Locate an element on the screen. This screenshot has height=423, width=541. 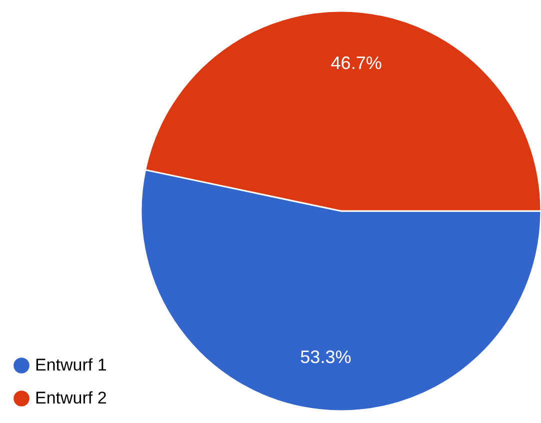
legend-label: Entwurf 2 is located at coordinates (71, 398).